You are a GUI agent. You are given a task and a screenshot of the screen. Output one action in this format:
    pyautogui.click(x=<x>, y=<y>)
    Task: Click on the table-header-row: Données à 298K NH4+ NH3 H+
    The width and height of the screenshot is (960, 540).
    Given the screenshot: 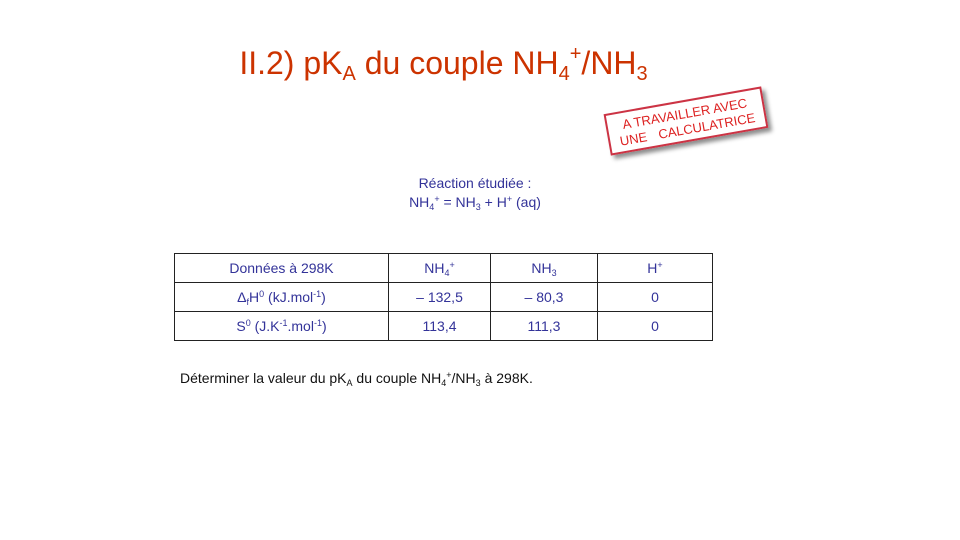 What is the action you would take?
    pyautogui.click(x=443, y=268)
    